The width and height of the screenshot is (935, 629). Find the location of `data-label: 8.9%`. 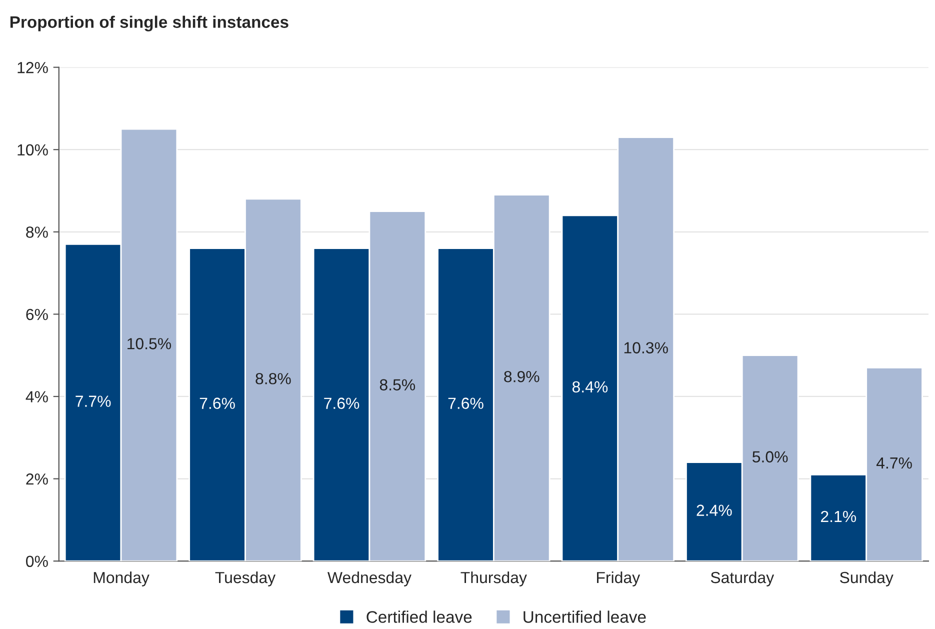

data-label: 8.9% is located at coordinates (522, 376).